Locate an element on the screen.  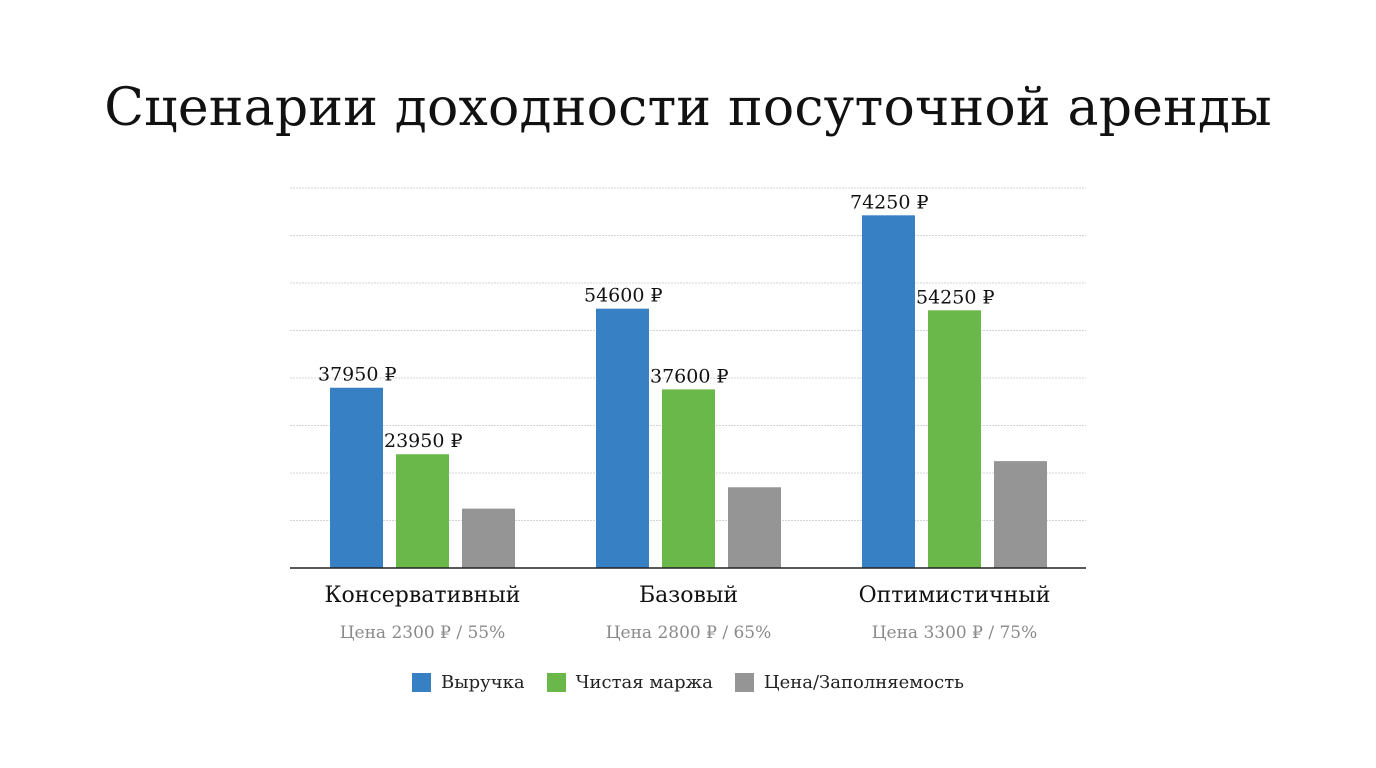
legend-label-margin: Чистая маржа is located at coordinates (644, 682).